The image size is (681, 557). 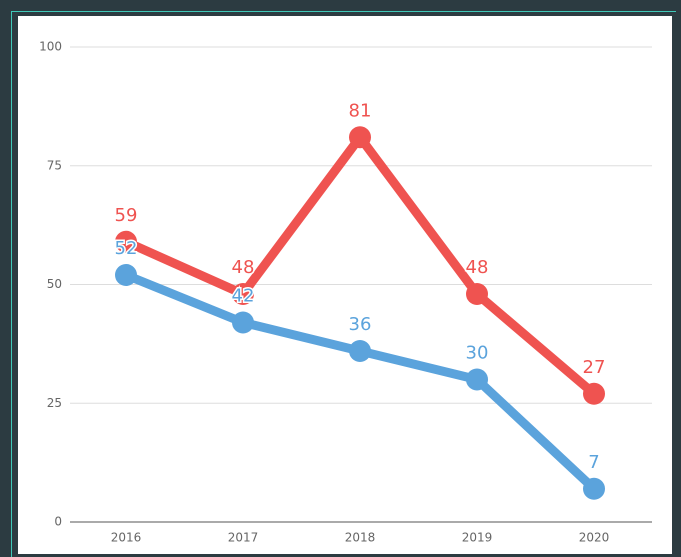 What do you see at coordinates (54, 403) in the screenshot?
I see `y-tick-label: 25` at bounding box center [54, 403].